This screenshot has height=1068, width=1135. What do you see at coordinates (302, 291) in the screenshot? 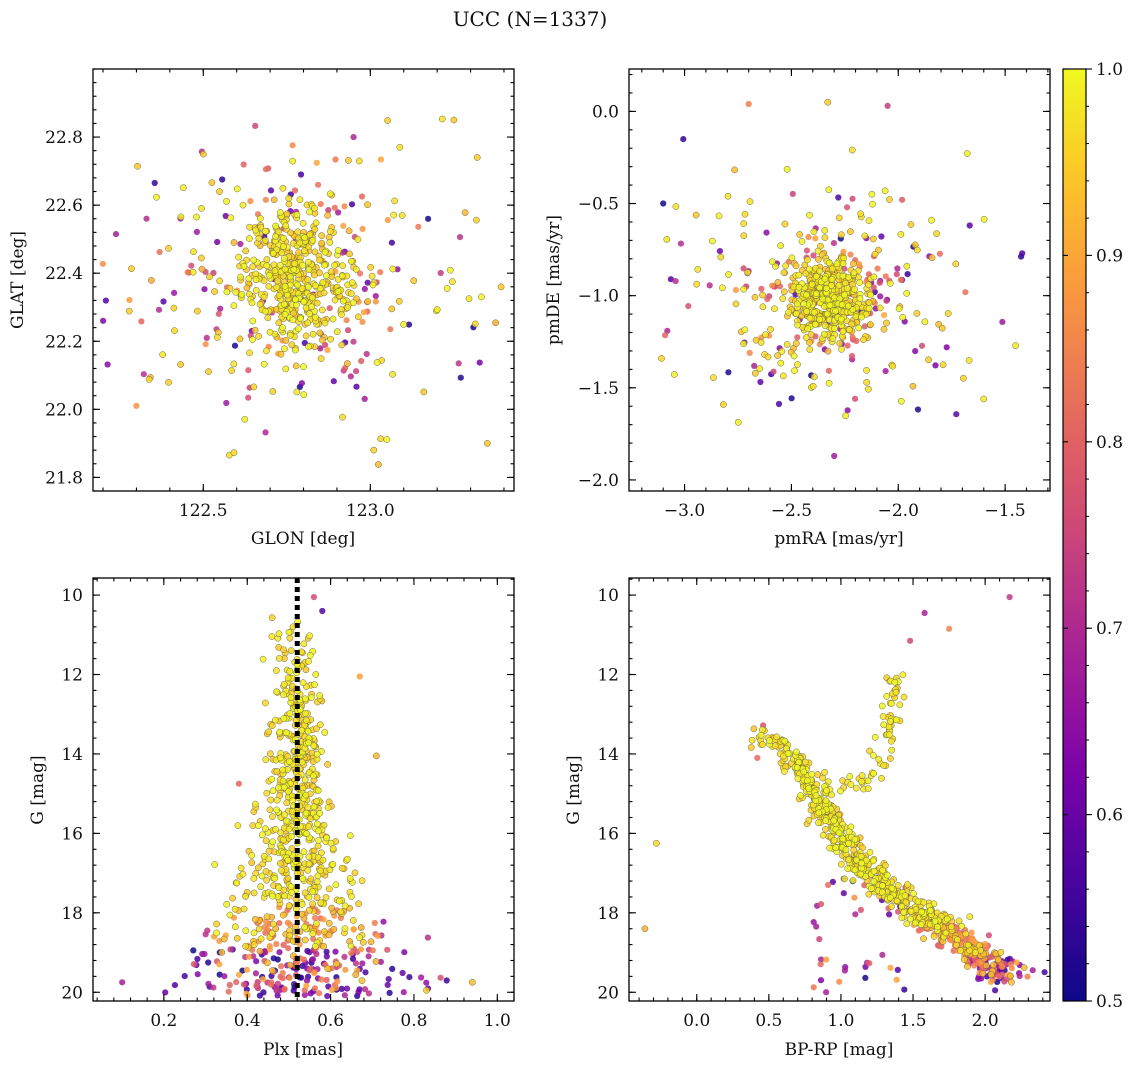
I see `points-glon-glat` at bounding box center [302, 291].